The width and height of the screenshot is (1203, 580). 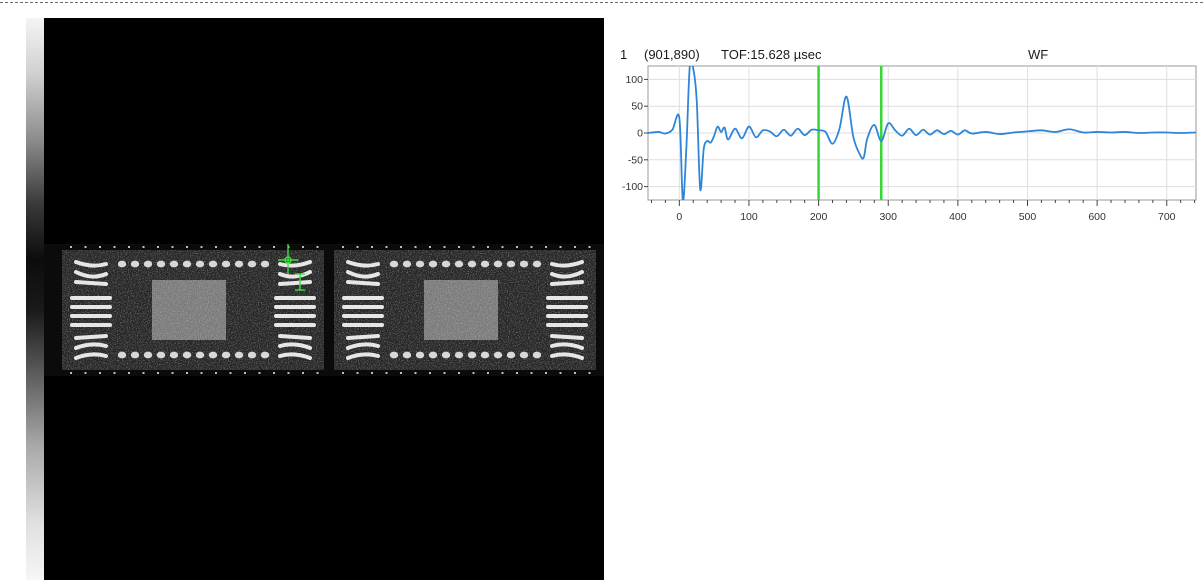 I want to click on cursor-position: (901,890), so click(x=672, y=54).